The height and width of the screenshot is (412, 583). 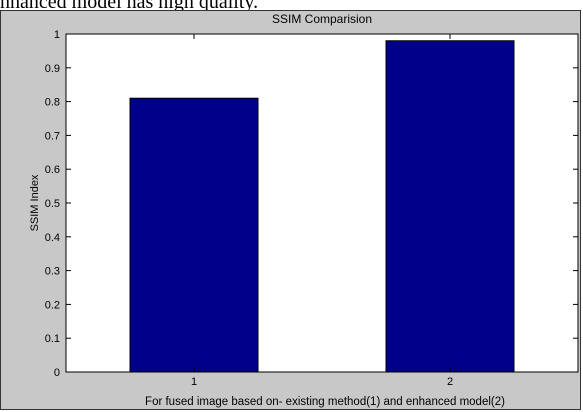 I want to click on y-tick-label-0.2: 0.2, so click(x=52, y=305).